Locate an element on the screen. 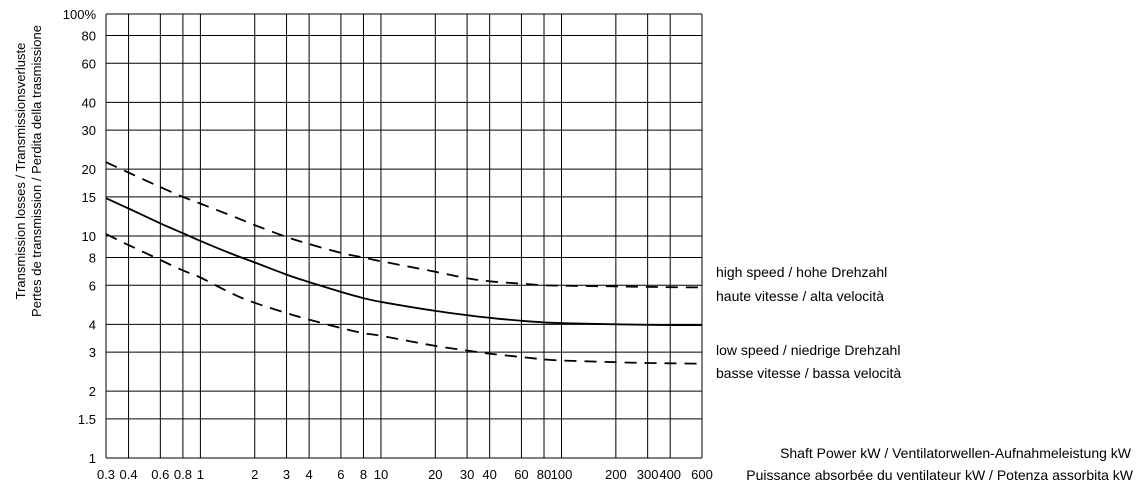 This screenshot has height=486, width=1137. x-tick-label: 0.8 is located at coordinates (183, 474).